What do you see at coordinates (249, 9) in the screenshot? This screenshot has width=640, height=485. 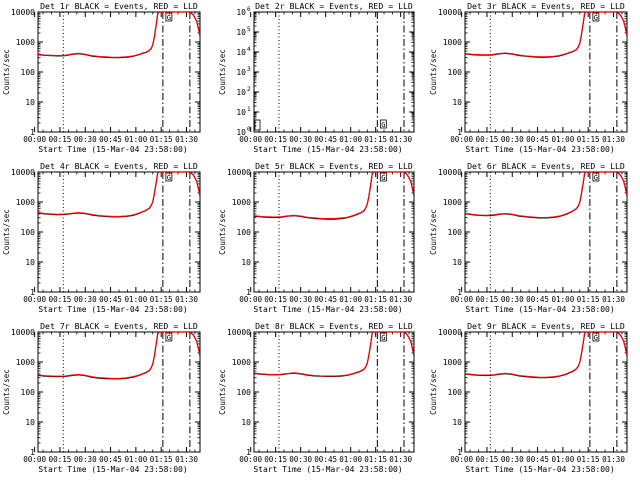 I see `y-tick-label-exp: 6` at bounding box center [249, 9].